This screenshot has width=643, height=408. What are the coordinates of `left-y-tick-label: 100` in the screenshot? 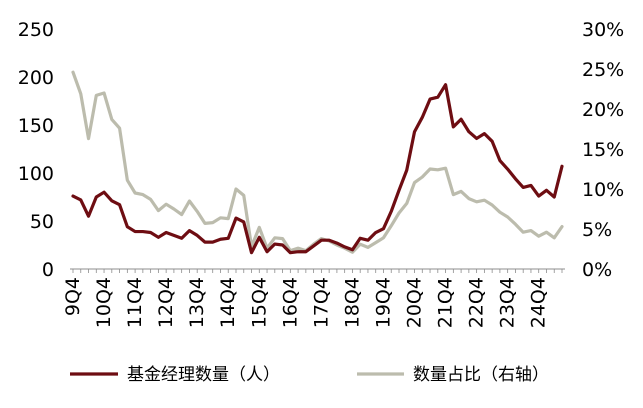 It's located at (36, 174).